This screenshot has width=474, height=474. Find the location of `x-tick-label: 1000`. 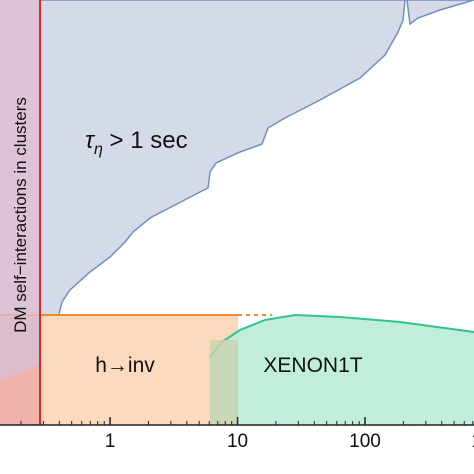

x-tick-label: 1000 is located at coordinates (472, 441).